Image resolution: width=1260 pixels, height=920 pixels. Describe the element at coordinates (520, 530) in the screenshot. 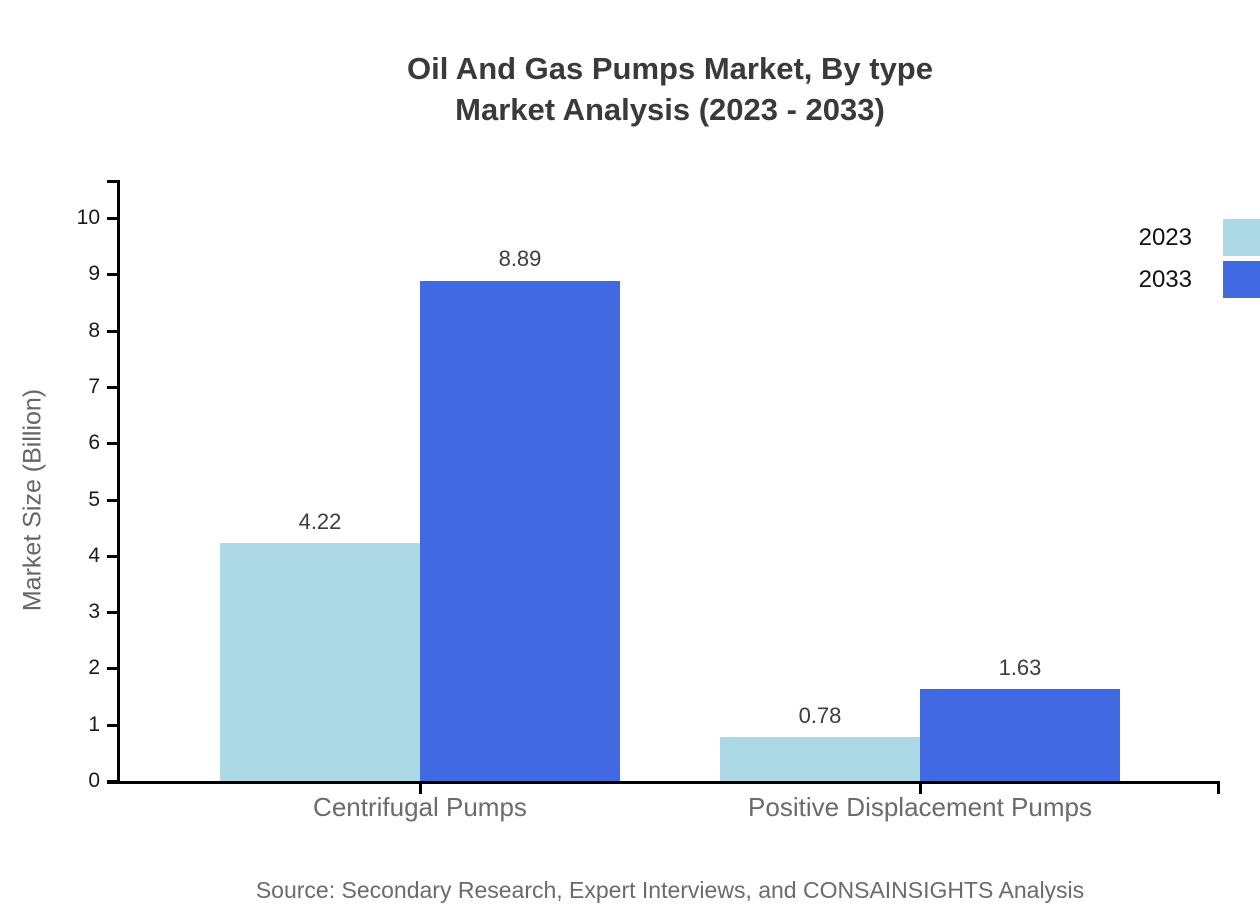

I see `bar-2033-centrifugal` at that location.